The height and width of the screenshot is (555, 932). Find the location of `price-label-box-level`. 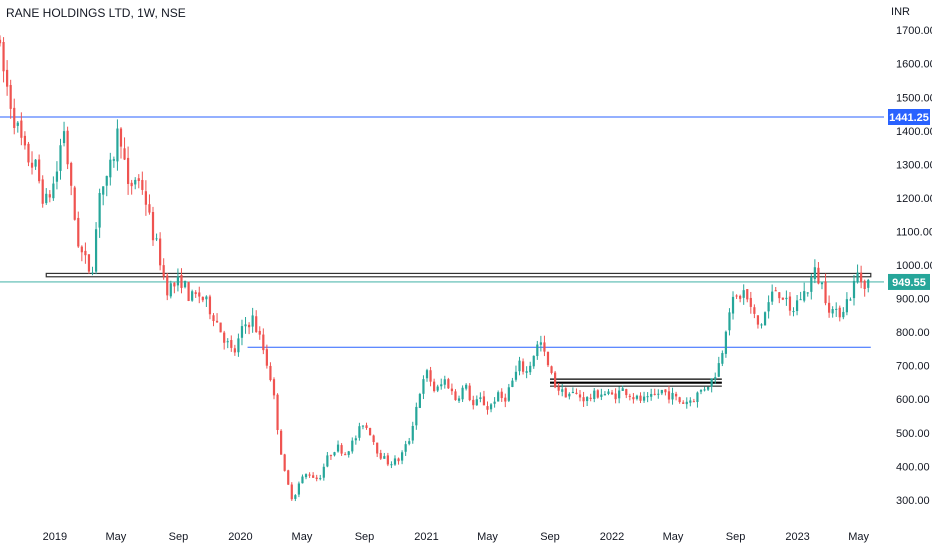

price-label-box-level is located at coordinates (909, 117).